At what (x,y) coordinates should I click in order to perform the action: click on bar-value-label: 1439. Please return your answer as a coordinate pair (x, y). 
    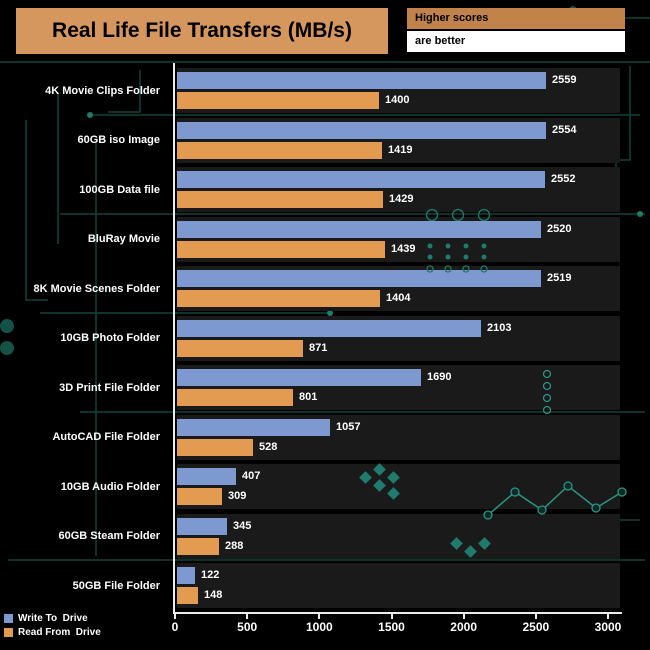
    Looking at the image, I should click on (403, 248).